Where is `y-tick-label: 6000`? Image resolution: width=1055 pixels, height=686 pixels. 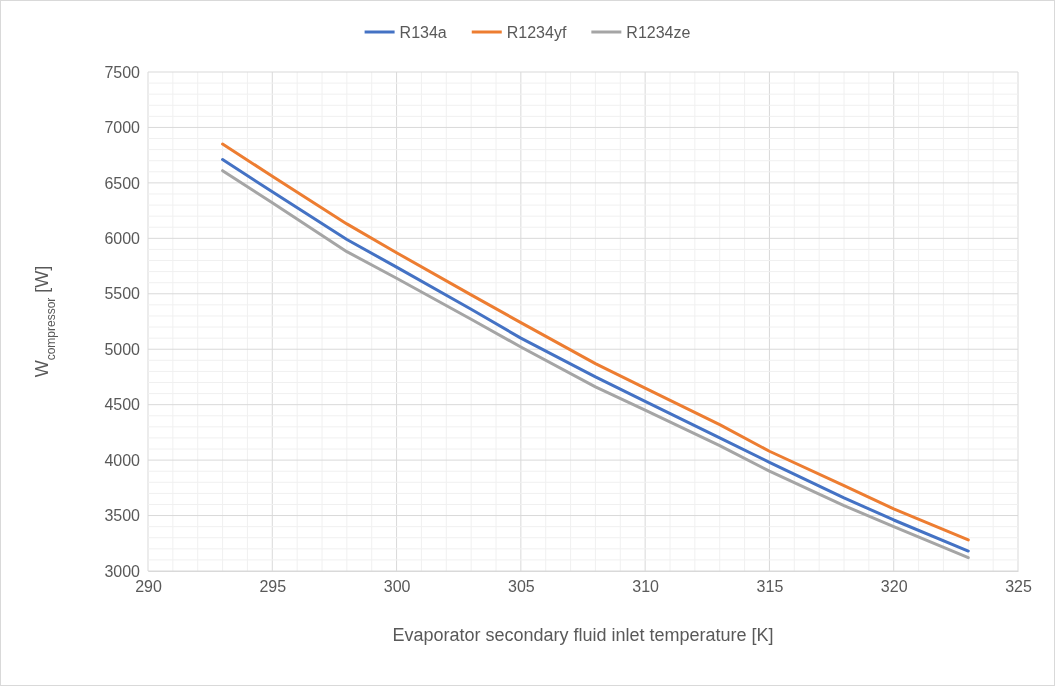 y-tick-label: 6000 is located at coordinates (122, 238).